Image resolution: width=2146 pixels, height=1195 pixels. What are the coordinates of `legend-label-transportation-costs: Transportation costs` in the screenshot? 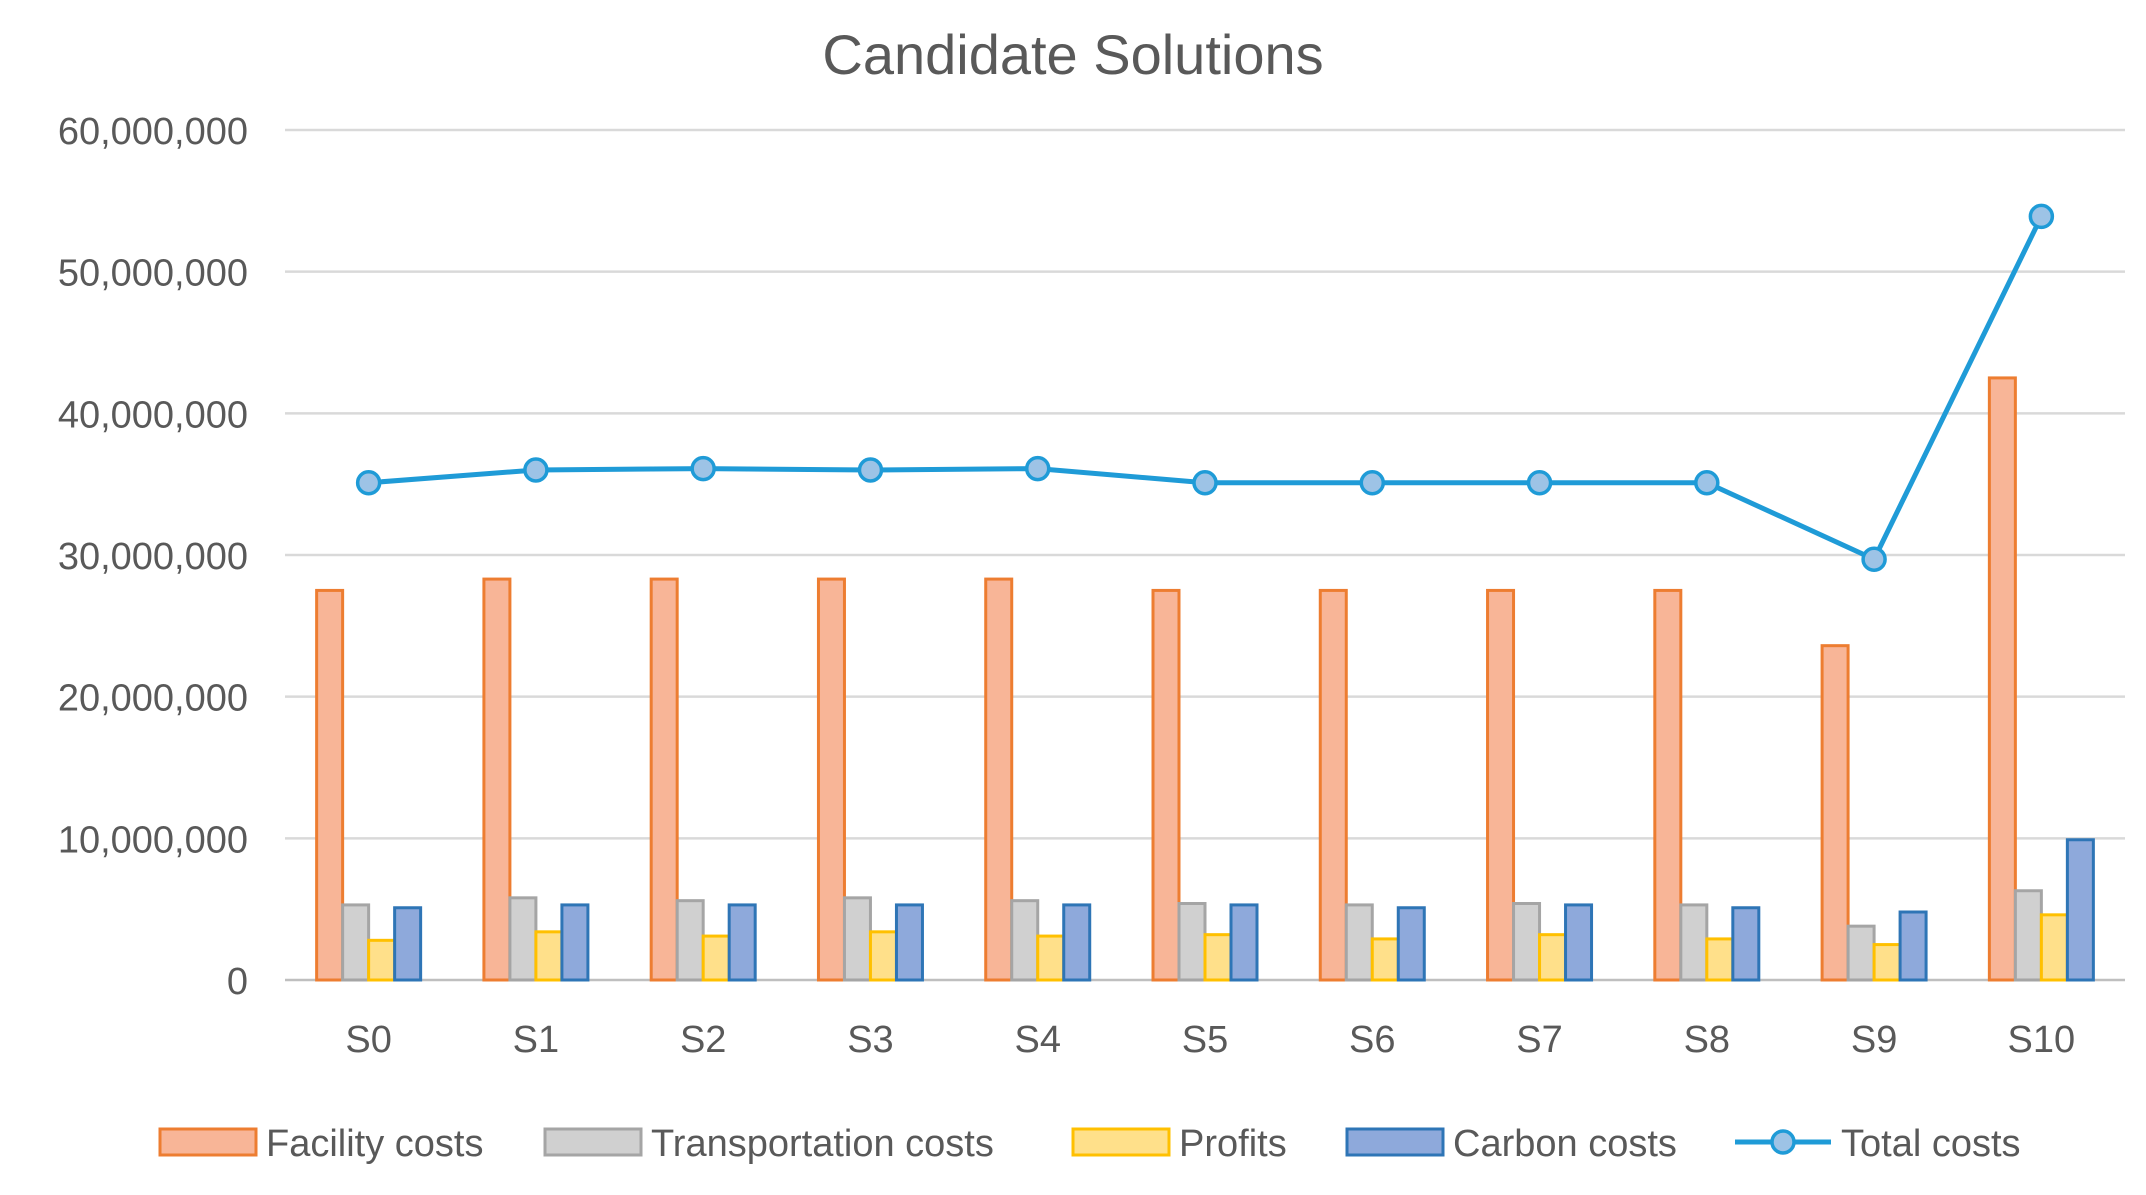 It's located at (822, 1144).